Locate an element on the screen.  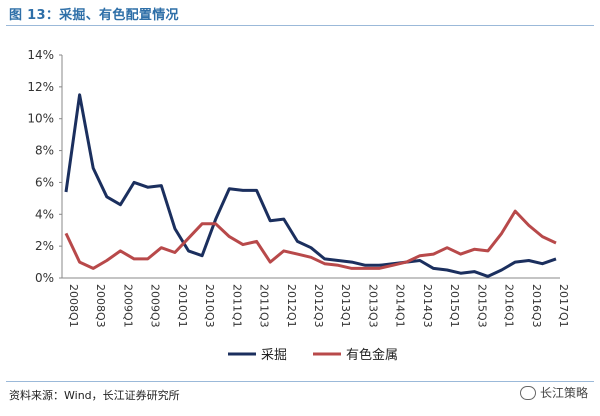
y-tick-label: 10% is located at coordinates (40, 119).